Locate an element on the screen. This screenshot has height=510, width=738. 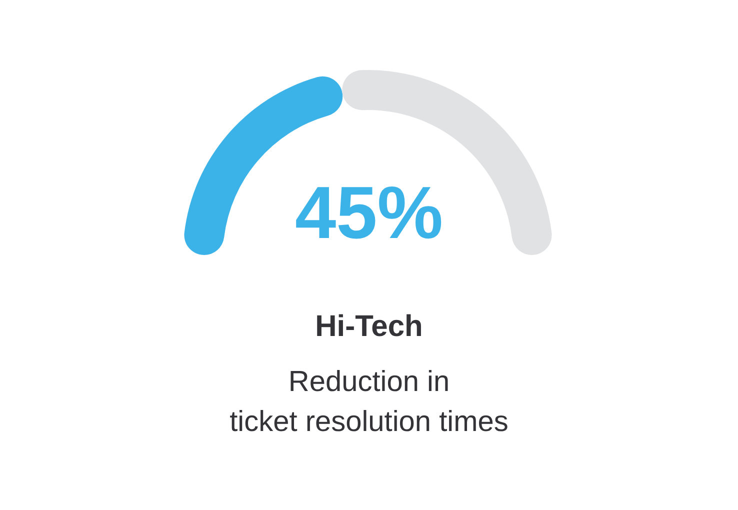
data-label: 45% is located at coordinates (369, 213).